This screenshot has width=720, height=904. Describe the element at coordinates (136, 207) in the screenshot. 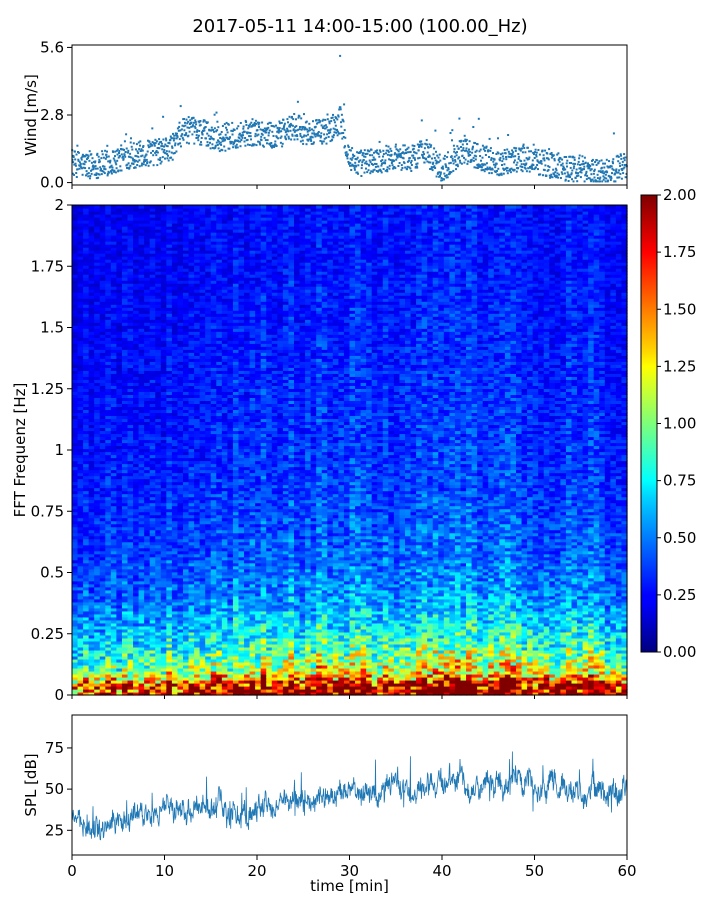

I see `spectrogram-cell` at that location.